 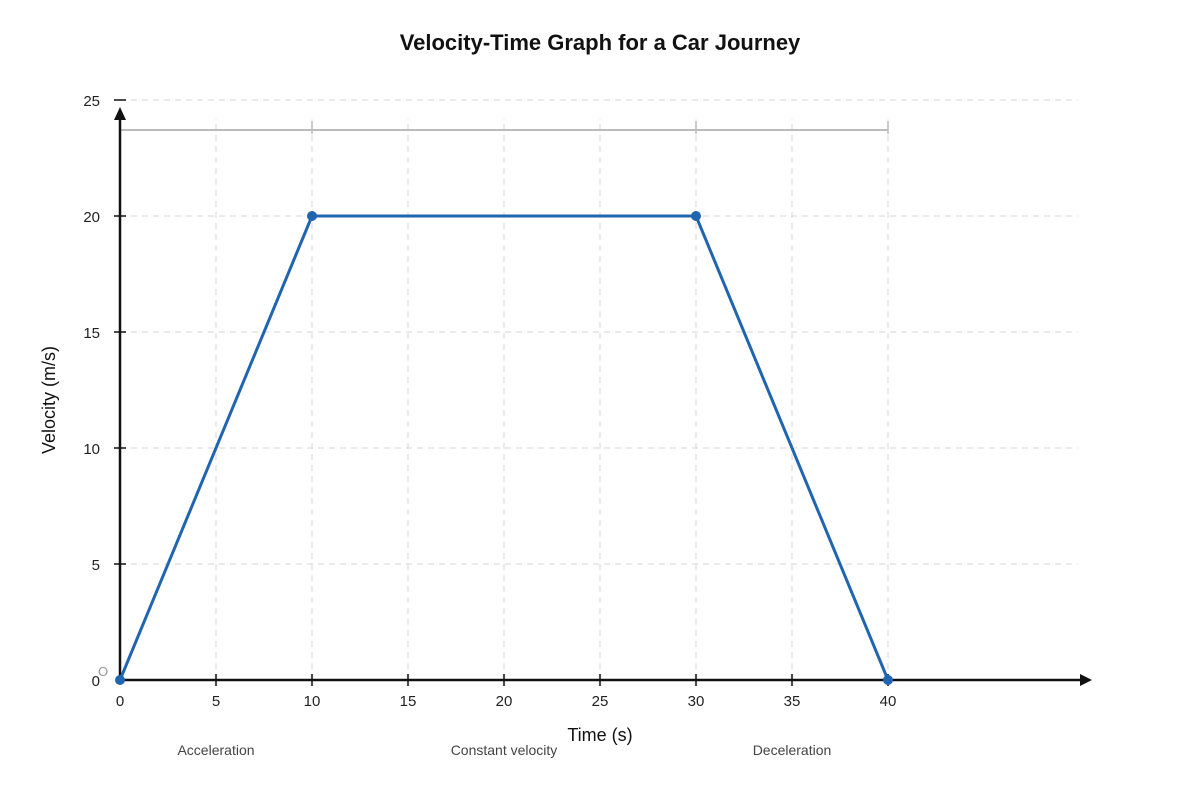 I want to click on y-axis-label: Velocity (m/s), so click(x=49, y=400).